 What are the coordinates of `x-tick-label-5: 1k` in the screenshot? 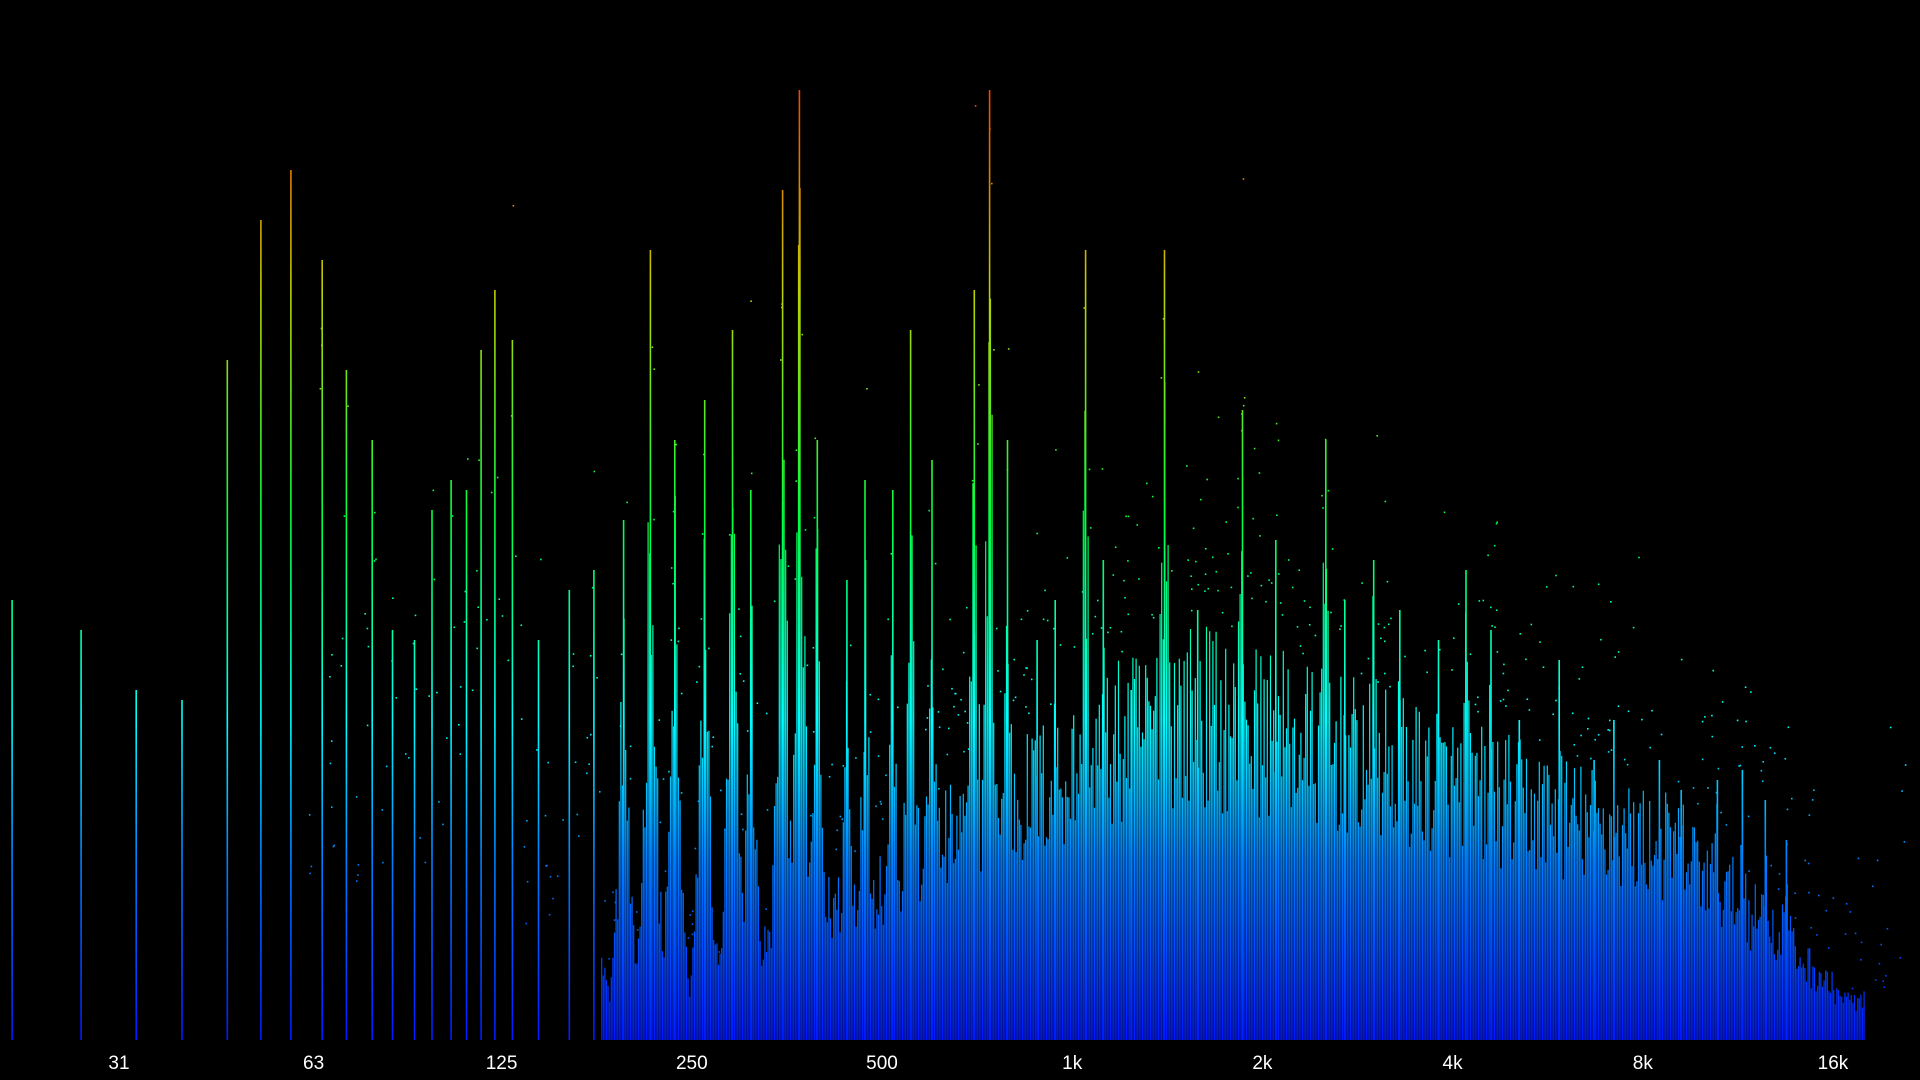 It's located at (1072, 1063).